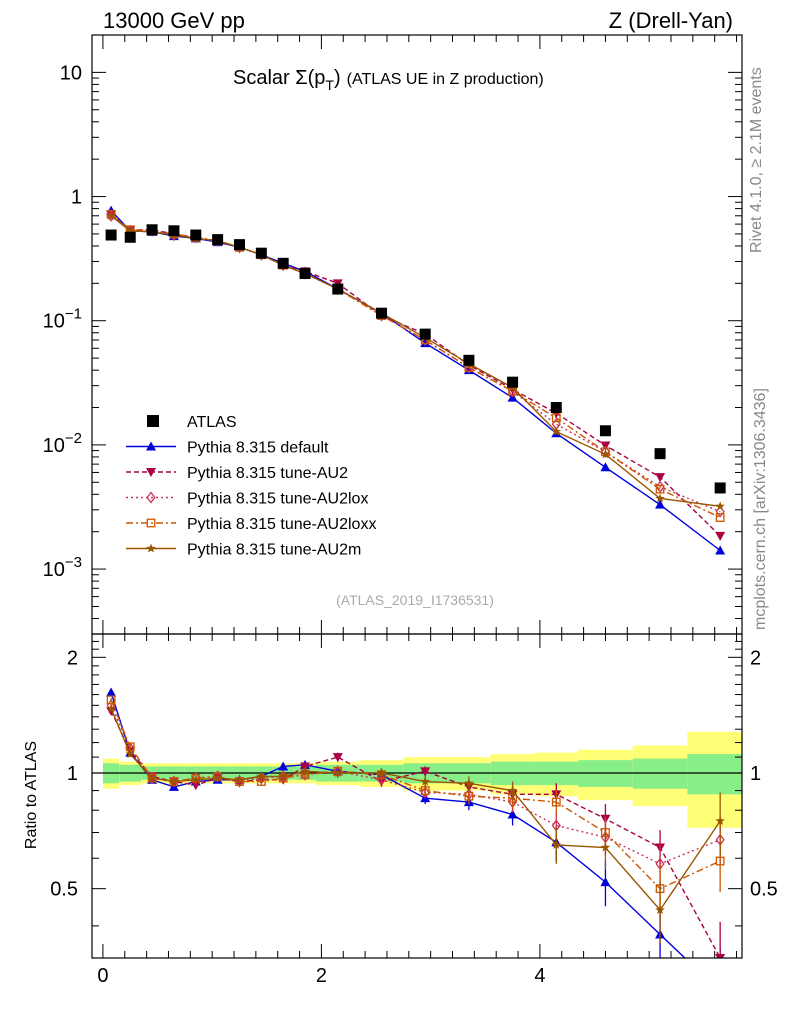  I want to click on ratio-tick-label: 1, so click(72, 774).